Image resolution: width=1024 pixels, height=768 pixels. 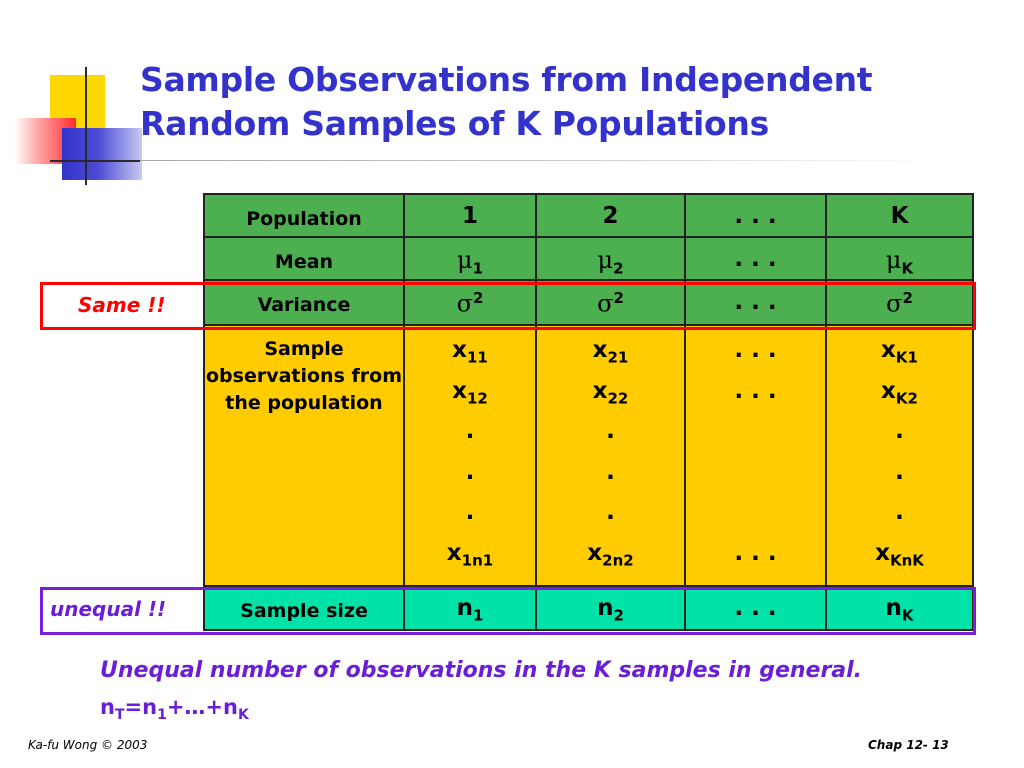 I want to click on cell-observations-label: Sample observations from the population, so click(x=304, y=455).